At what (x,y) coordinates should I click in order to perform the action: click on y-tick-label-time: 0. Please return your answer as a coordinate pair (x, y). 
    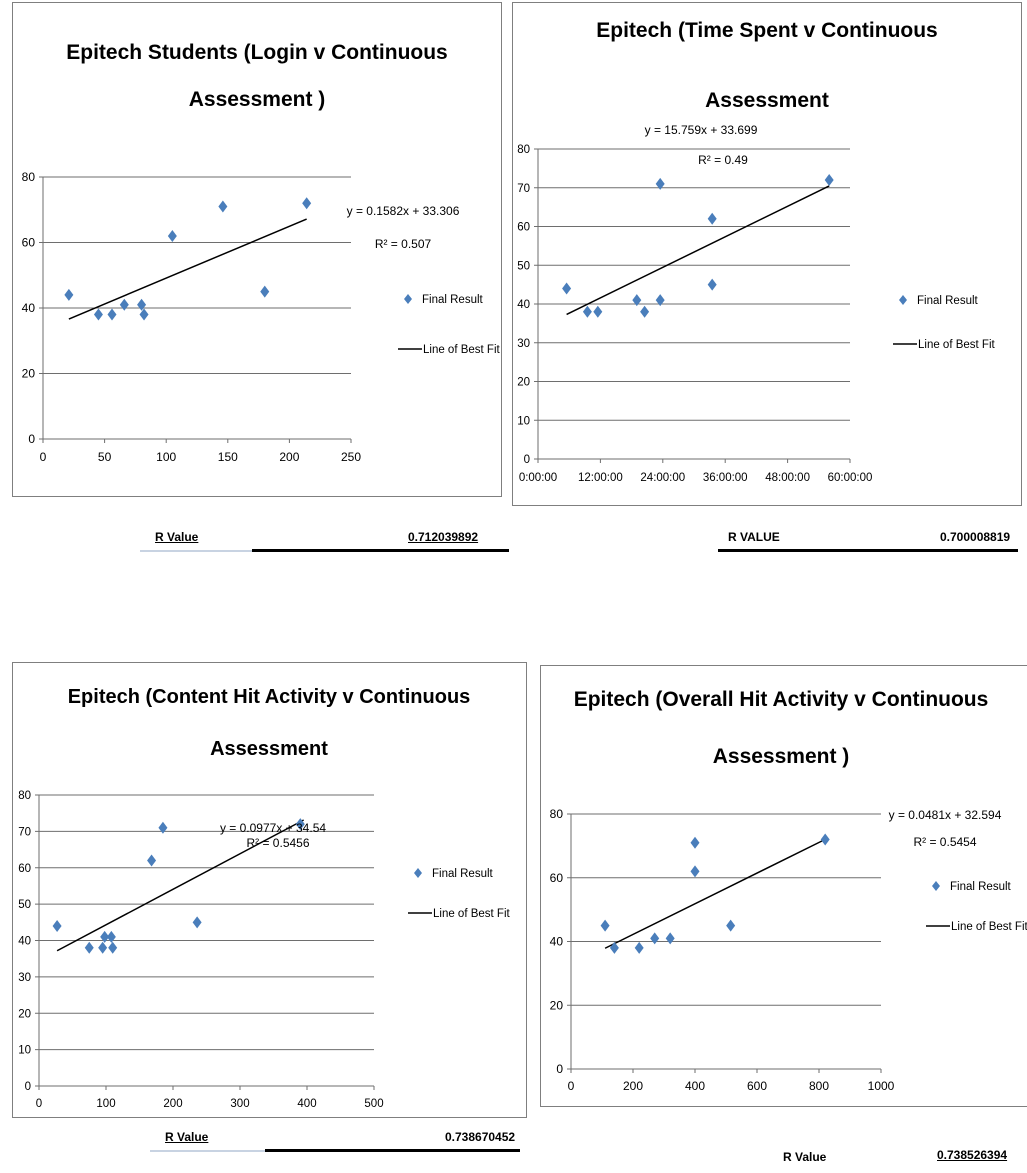
    Looking at the image, I should click on (527, 460).